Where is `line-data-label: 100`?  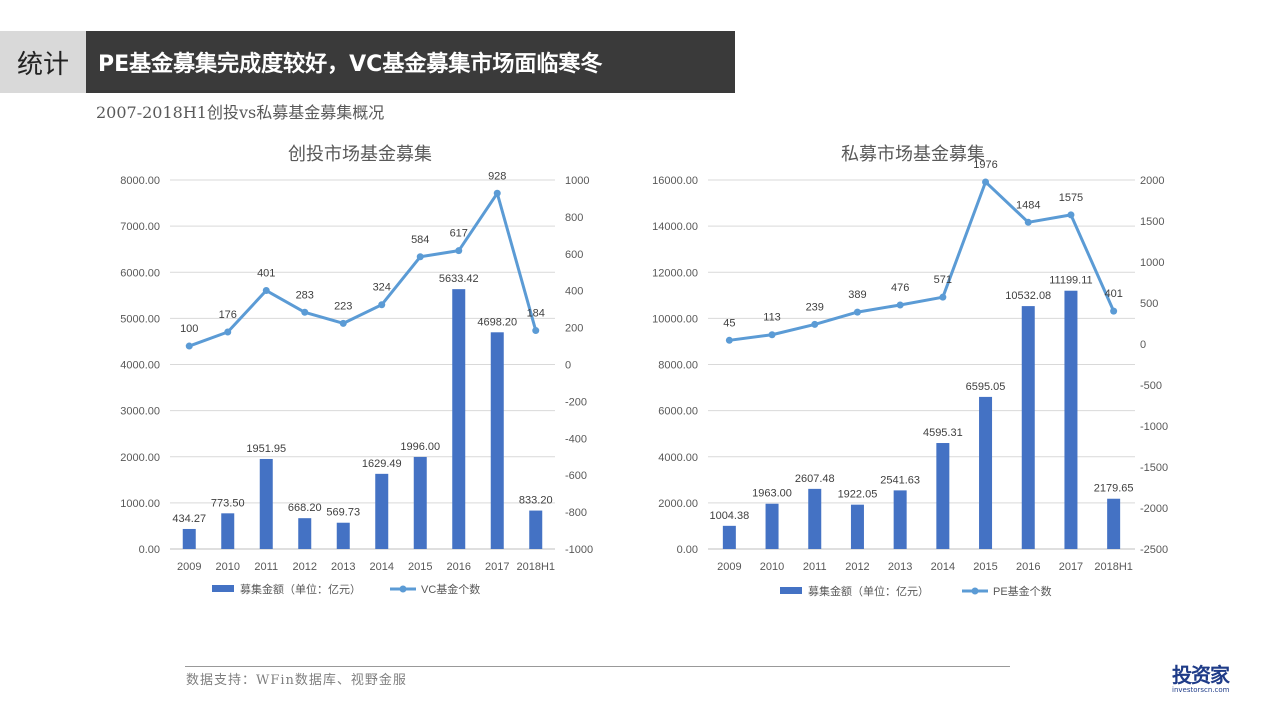
line-data-label: 100 is located at coordinates (189, 329).